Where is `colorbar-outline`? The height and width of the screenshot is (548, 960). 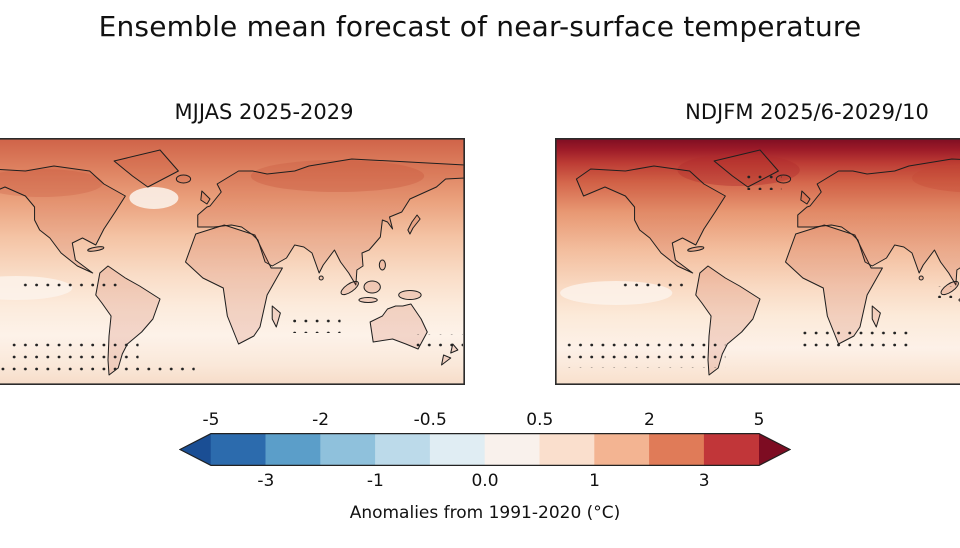
colorbar-outline is located at coordinates (485, 449).